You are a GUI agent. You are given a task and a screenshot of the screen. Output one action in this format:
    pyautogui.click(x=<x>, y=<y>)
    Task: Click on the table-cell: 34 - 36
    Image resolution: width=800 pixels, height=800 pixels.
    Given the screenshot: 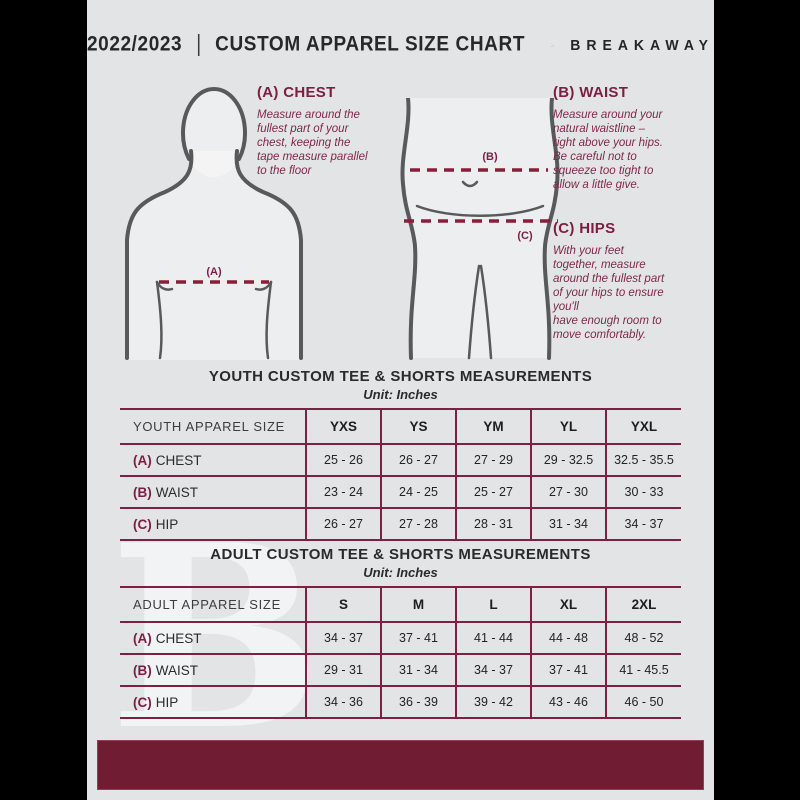 What is the action you would take?
    pyautogui.click(x=343, y=702)
    